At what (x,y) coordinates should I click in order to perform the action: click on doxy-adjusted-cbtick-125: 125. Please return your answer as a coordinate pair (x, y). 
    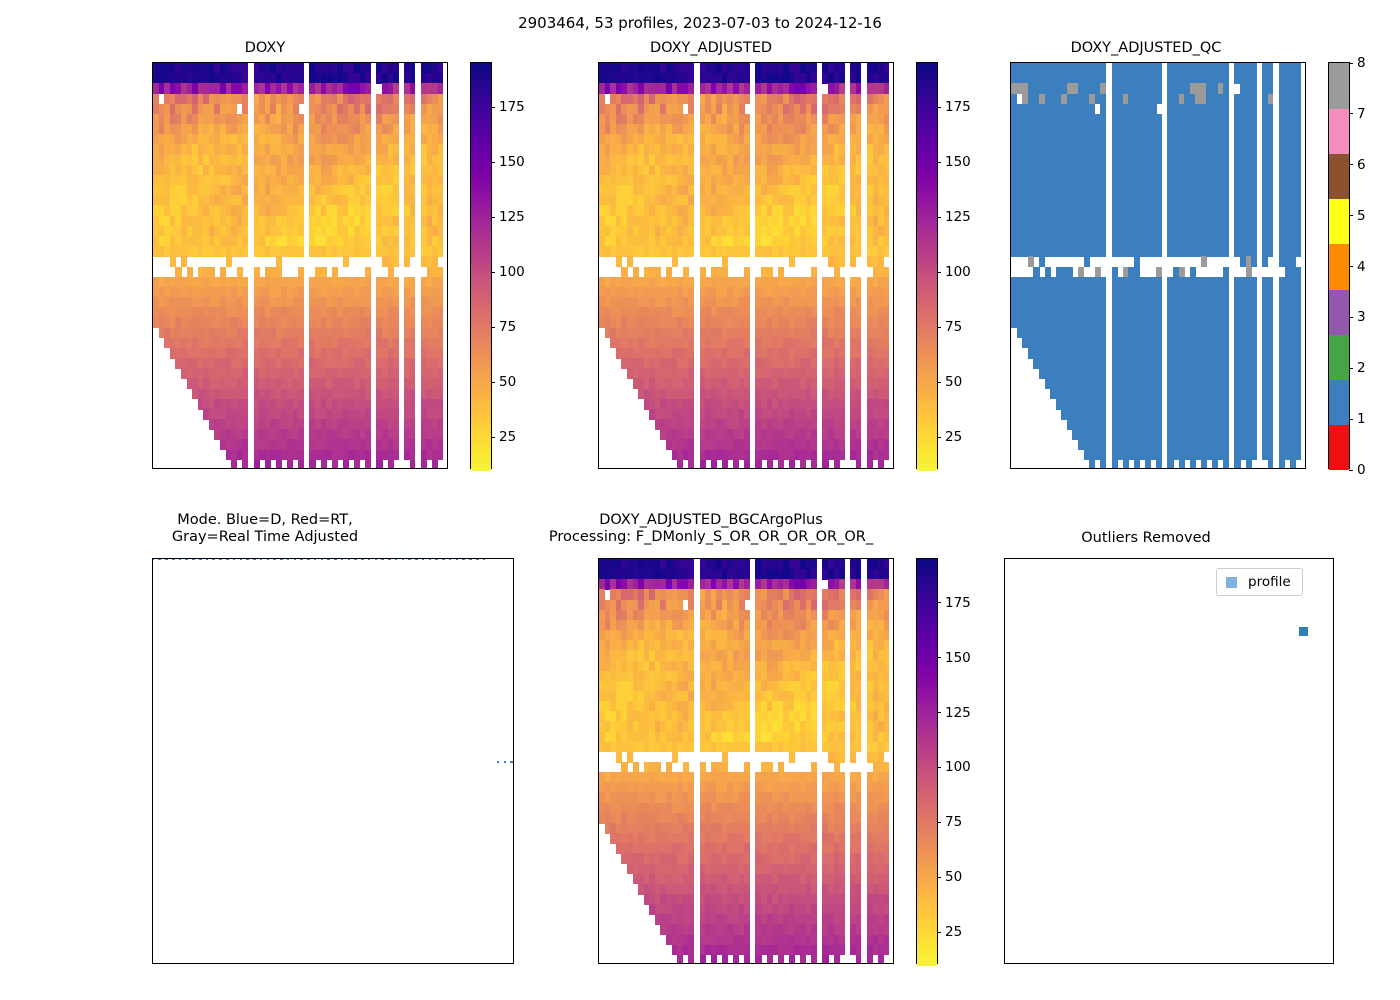
    Looking at the image, I should click on (954, 217).